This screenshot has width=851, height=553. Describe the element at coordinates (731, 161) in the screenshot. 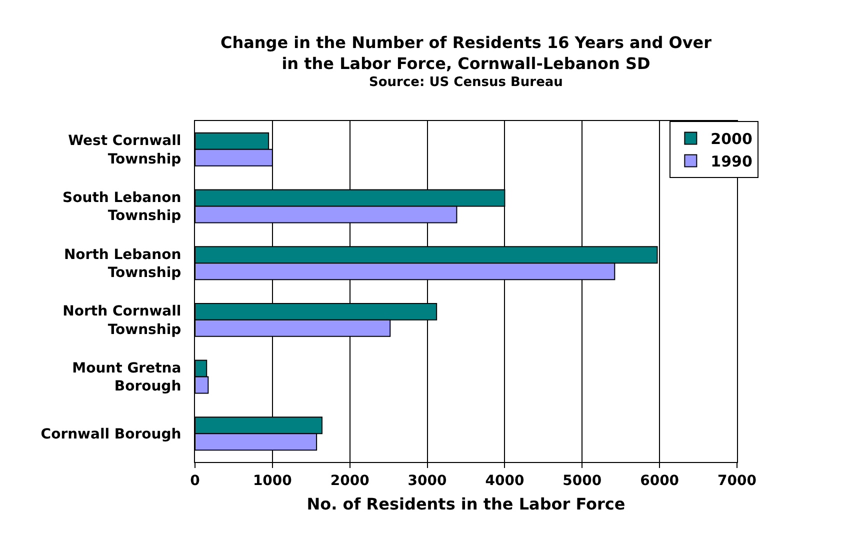

I see `legend-label: 1990` at that location.